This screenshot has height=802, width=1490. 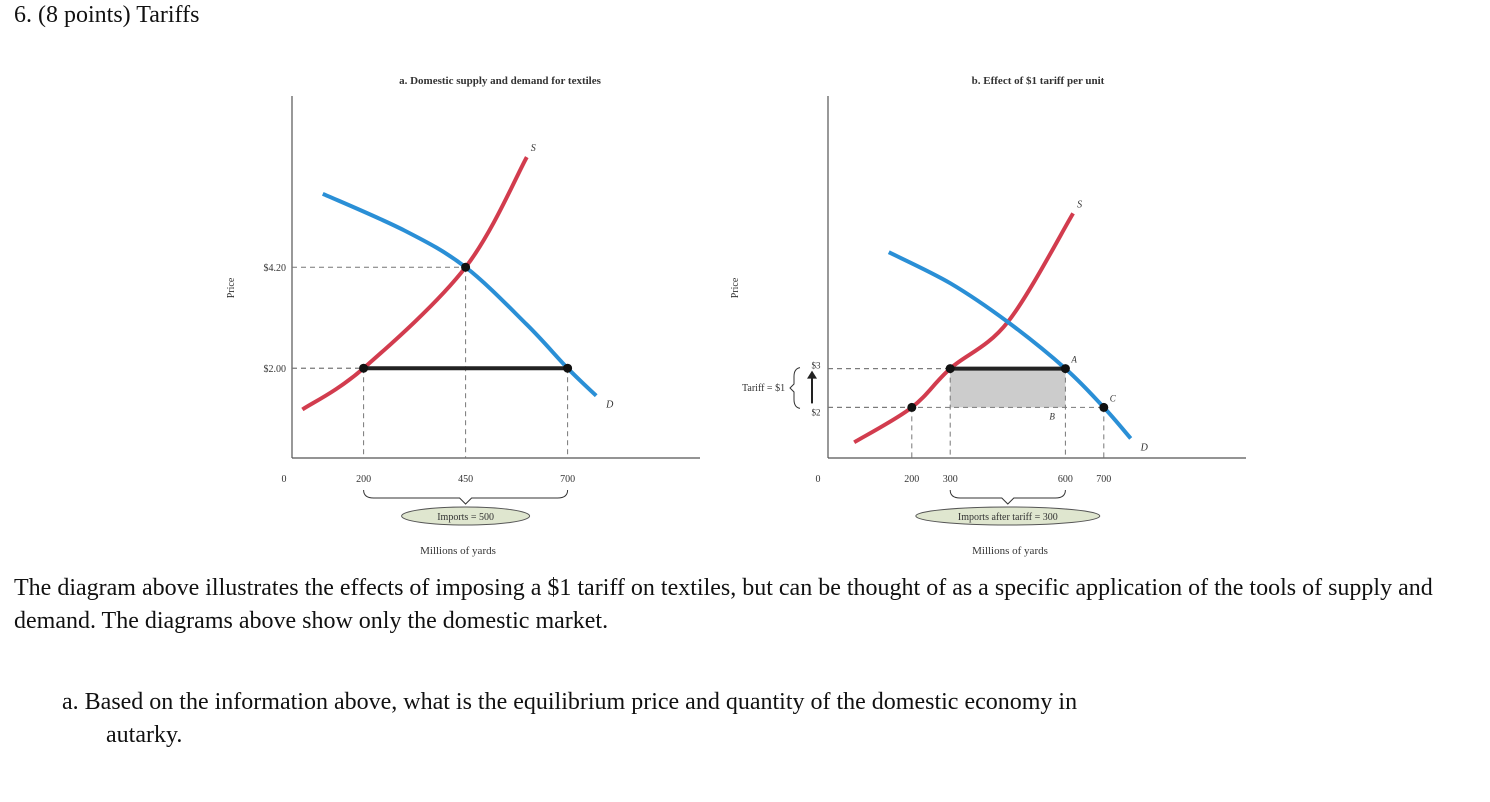 I want to click on chart-b-y-tick: $2, so click(x=816, y=412).